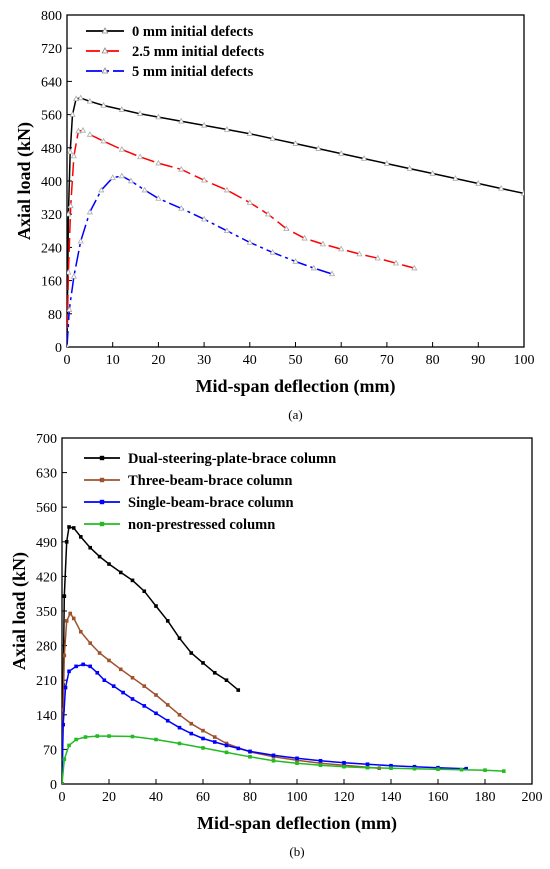  I want to click on x-tick-label: 40, so click(250, 360).